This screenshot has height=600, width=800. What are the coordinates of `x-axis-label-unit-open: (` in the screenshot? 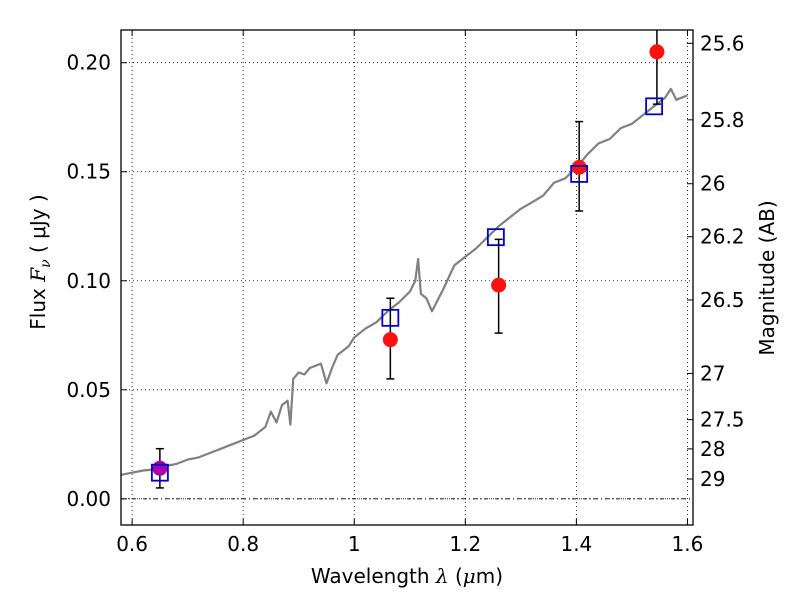 It's located at (456, 576).